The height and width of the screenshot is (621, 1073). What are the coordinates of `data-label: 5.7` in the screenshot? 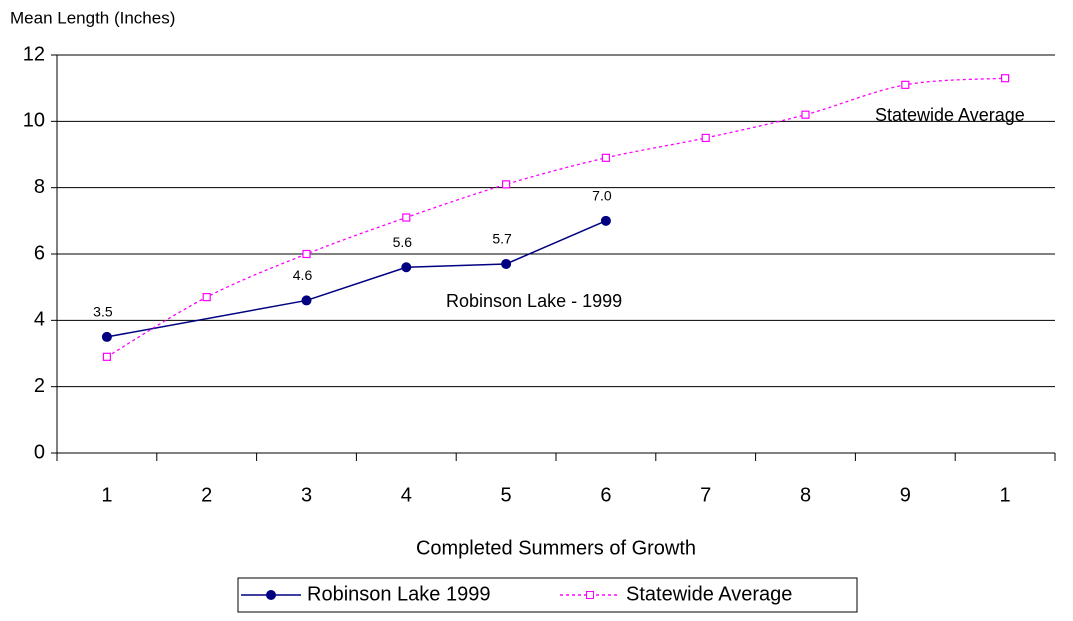 It's located at (502, 239).